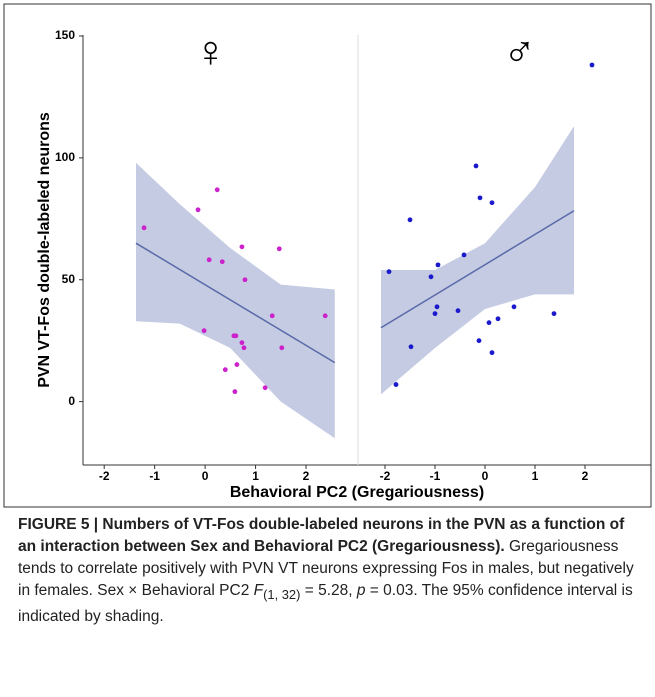 Image resolution: width=655 pixels, height=697 pixels. I want to click on caption-text: = 5.28,, so click(328, 590).